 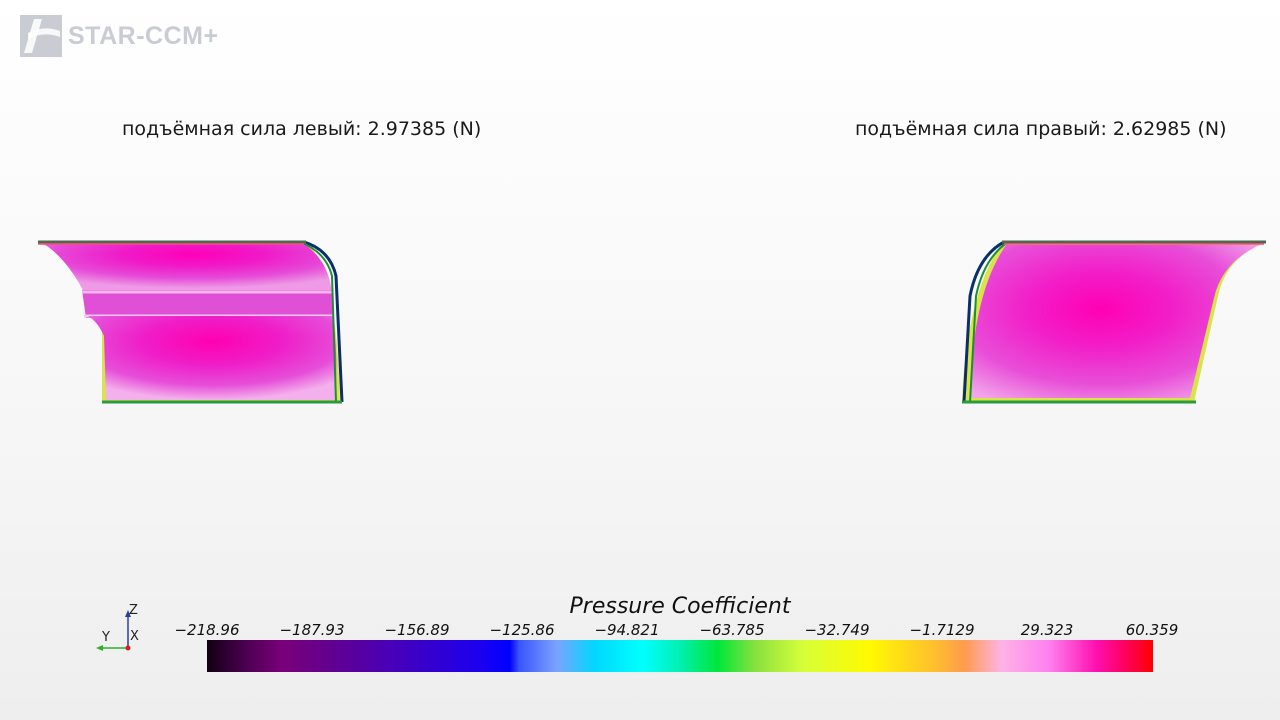 I want to click on legend-tick-label: 29.323, so click(x=1047, y=630).